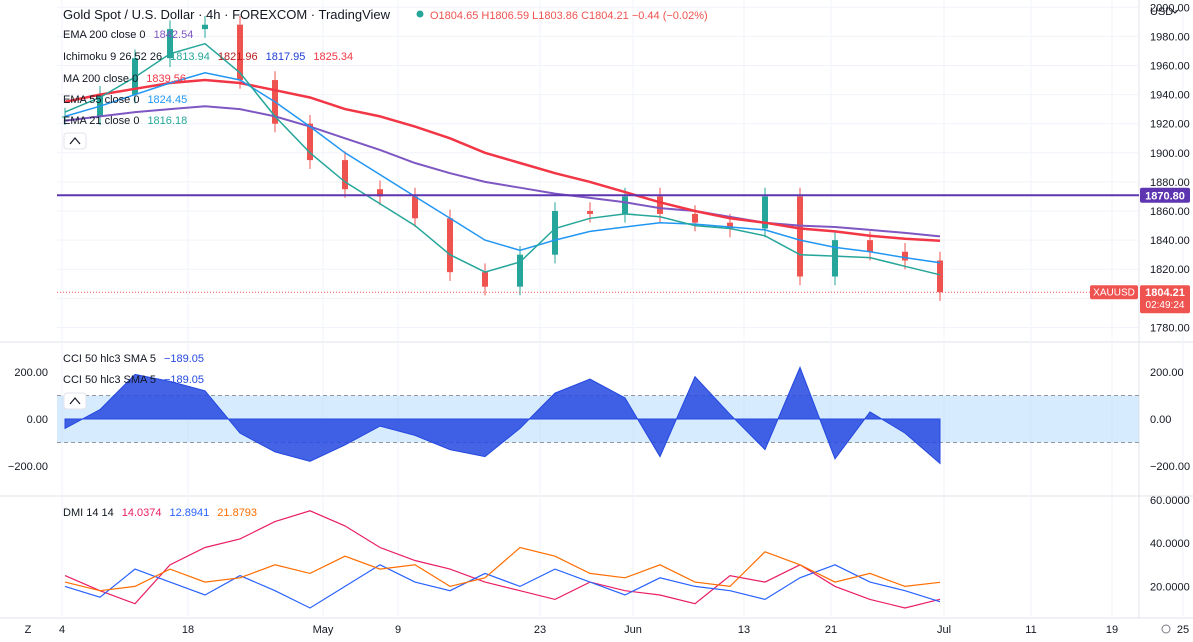  Describe the element at coordinates (1170, 467) in the screenshot. I see `cci-tick-label-right: −200.00` at that location.